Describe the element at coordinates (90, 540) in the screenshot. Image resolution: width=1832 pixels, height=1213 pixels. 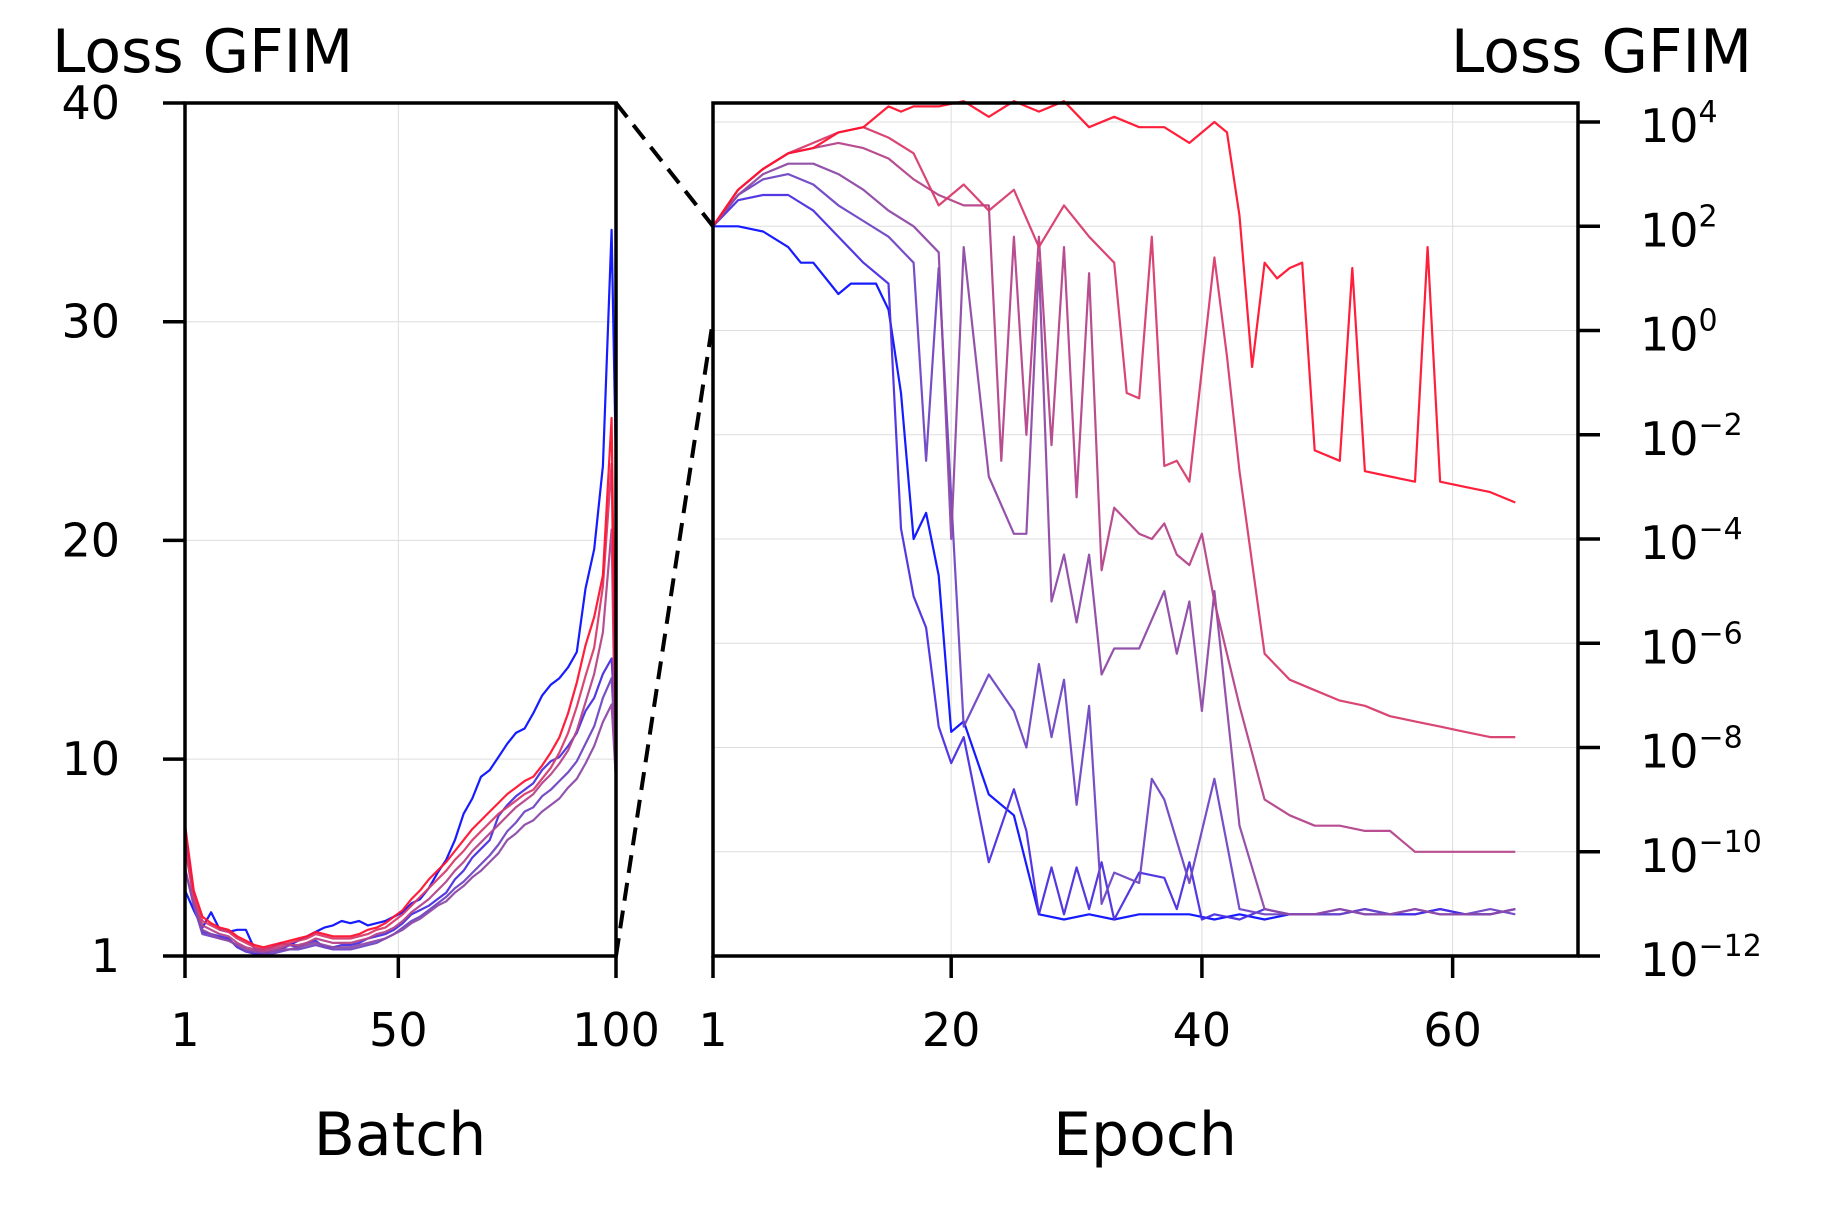
I see `left-ytick-label: 20` at that location.